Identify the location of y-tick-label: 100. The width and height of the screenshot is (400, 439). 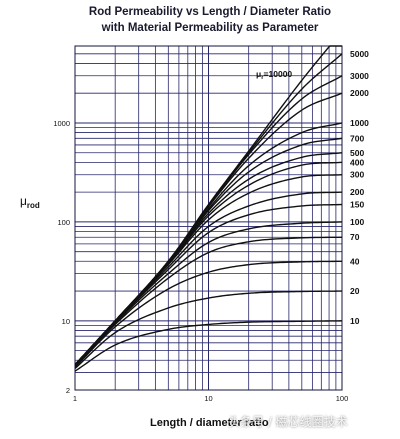
(63, 222).